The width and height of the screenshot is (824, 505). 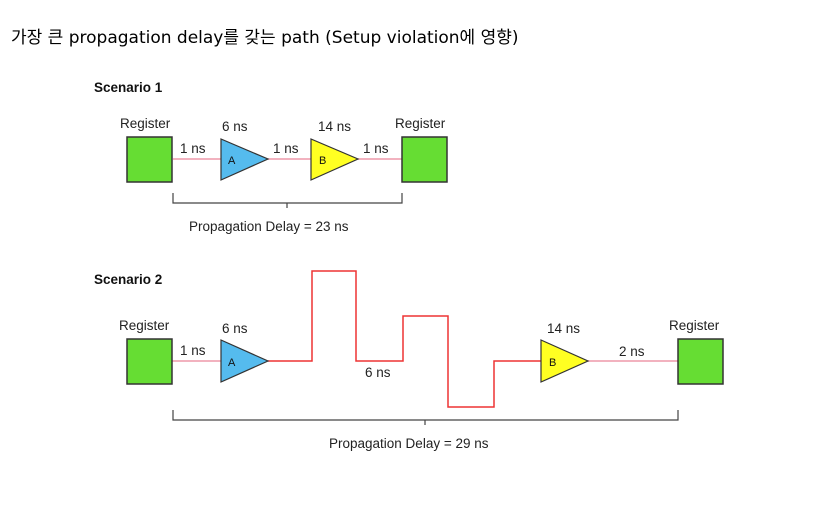 What do you see at coordinates (334, 126) in the screenshot?
I see `s1-gate-b-delay: 14 ns` at bounding box center [334, 126].